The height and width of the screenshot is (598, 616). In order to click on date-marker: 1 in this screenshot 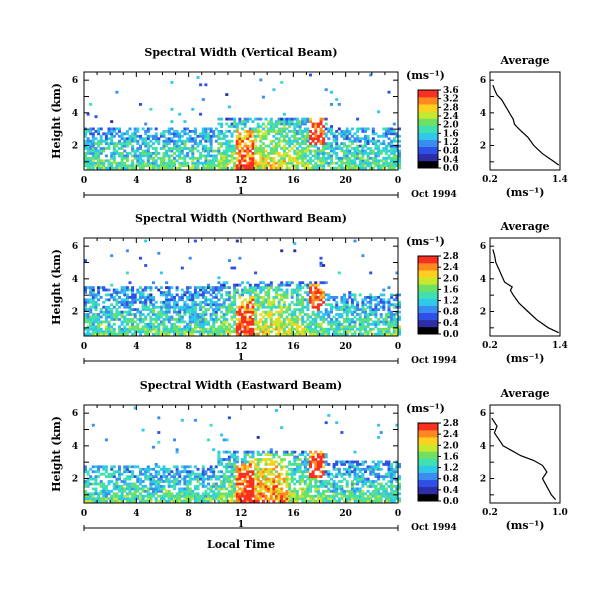, I will do `click(241, 192)`.